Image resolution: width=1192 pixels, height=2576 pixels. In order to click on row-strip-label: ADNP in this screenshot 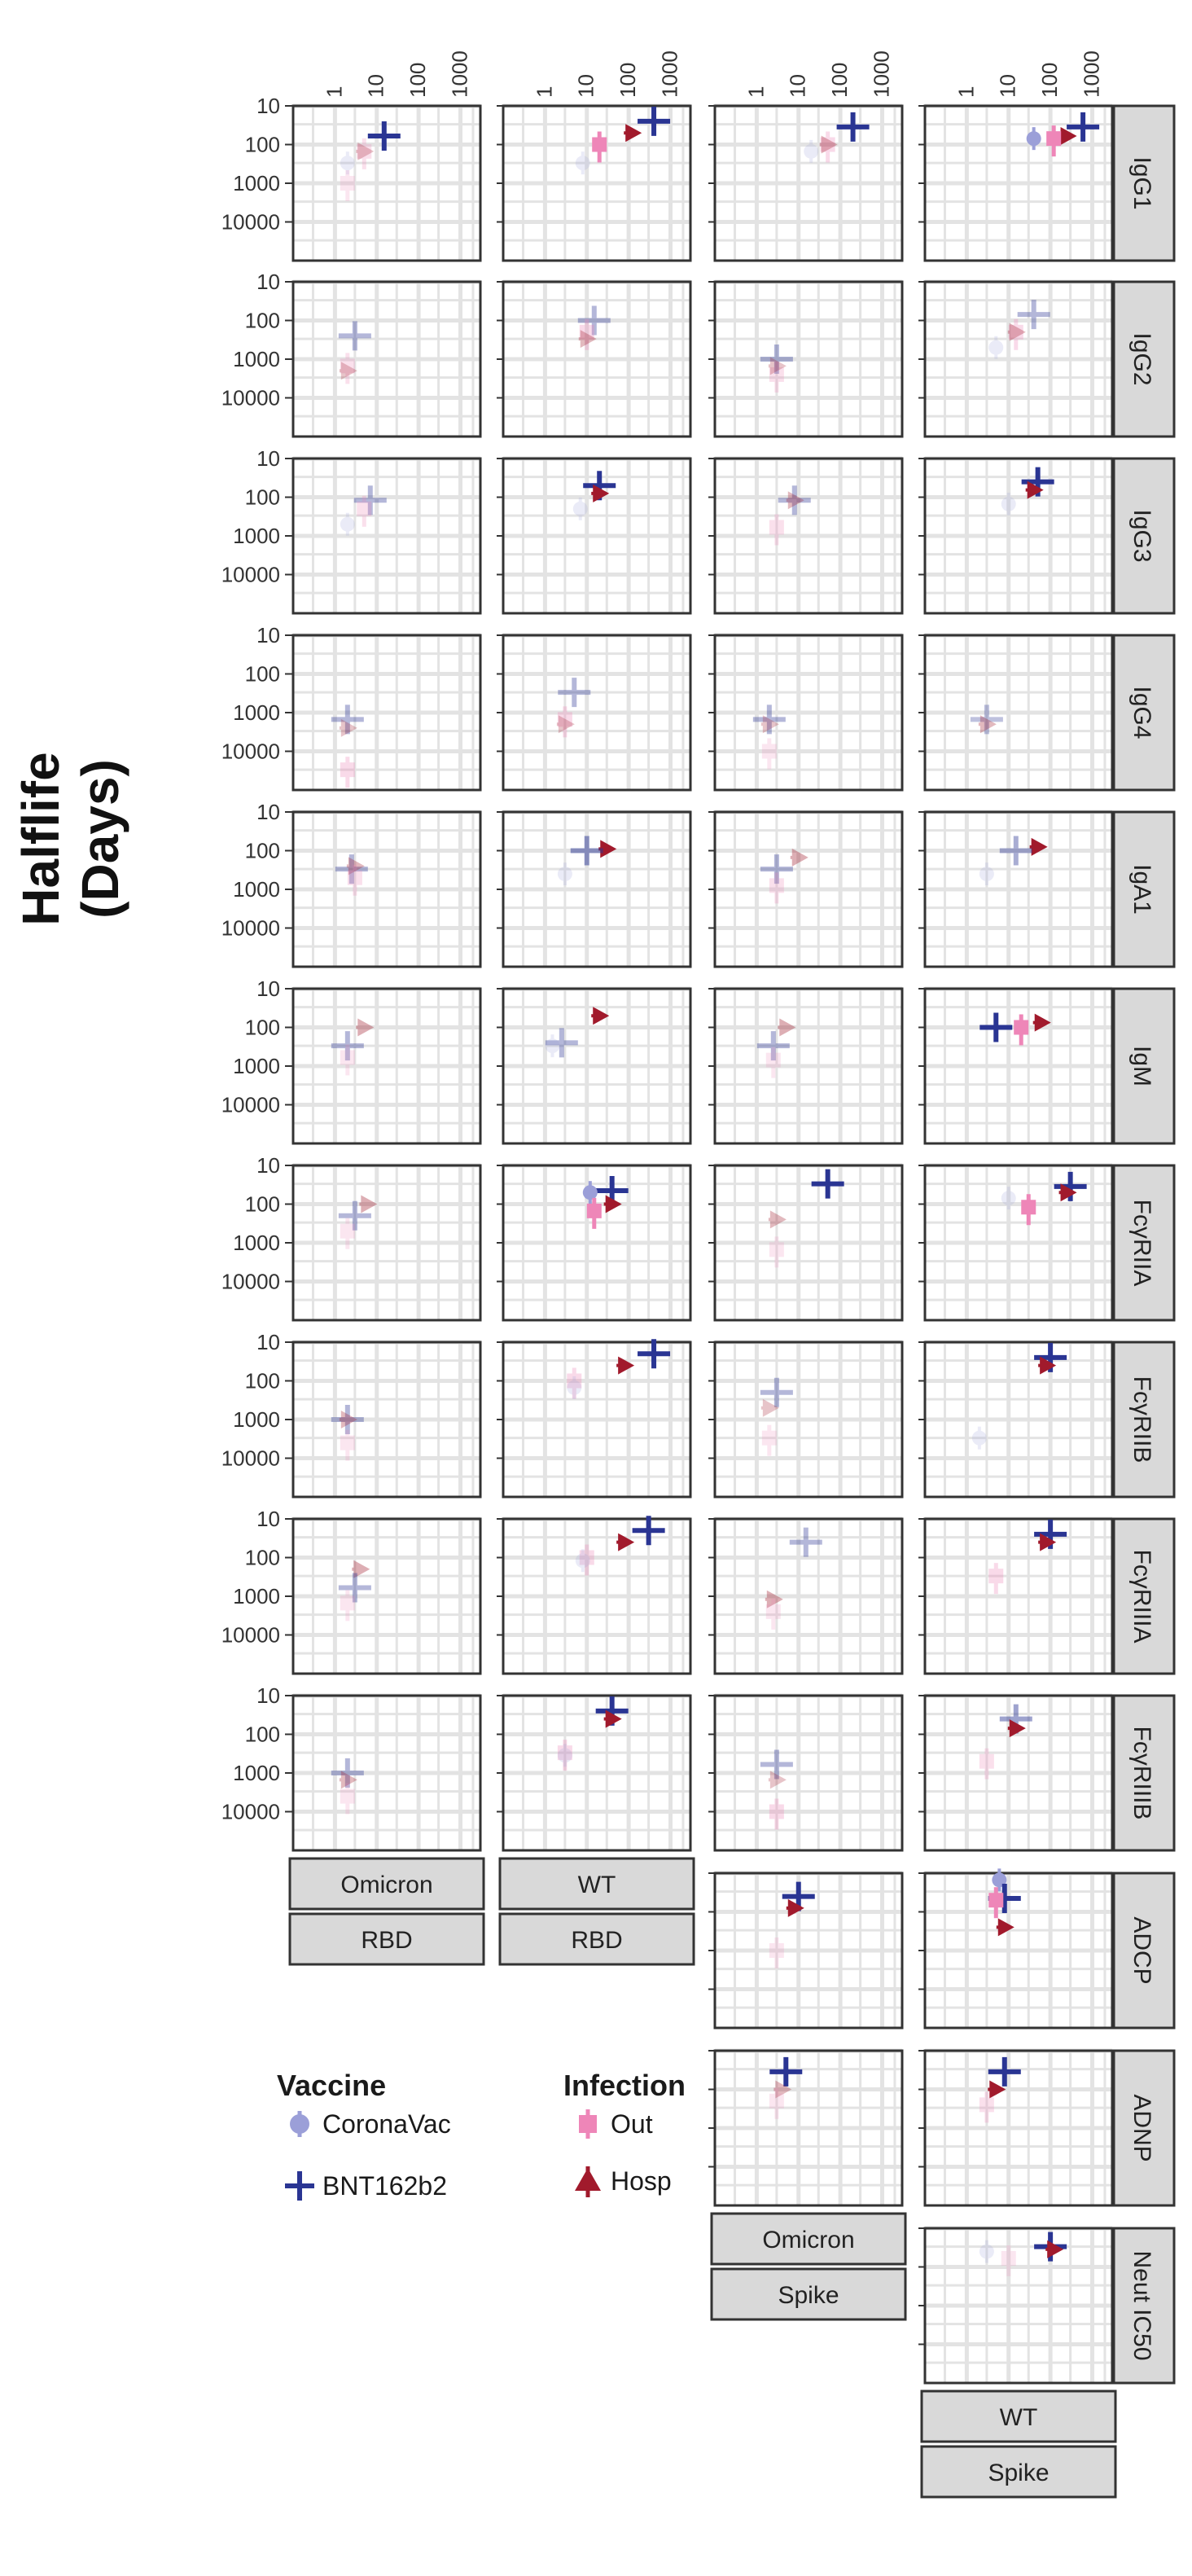, I will do `click(1141, 2127)`.